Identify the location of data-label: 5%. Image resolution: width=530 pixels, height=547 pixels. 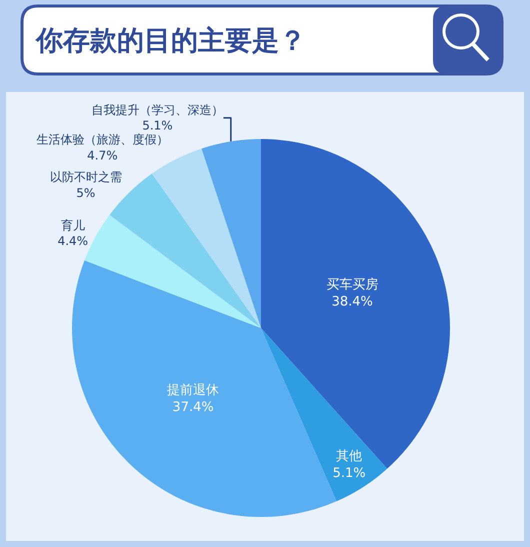
(86, 193).